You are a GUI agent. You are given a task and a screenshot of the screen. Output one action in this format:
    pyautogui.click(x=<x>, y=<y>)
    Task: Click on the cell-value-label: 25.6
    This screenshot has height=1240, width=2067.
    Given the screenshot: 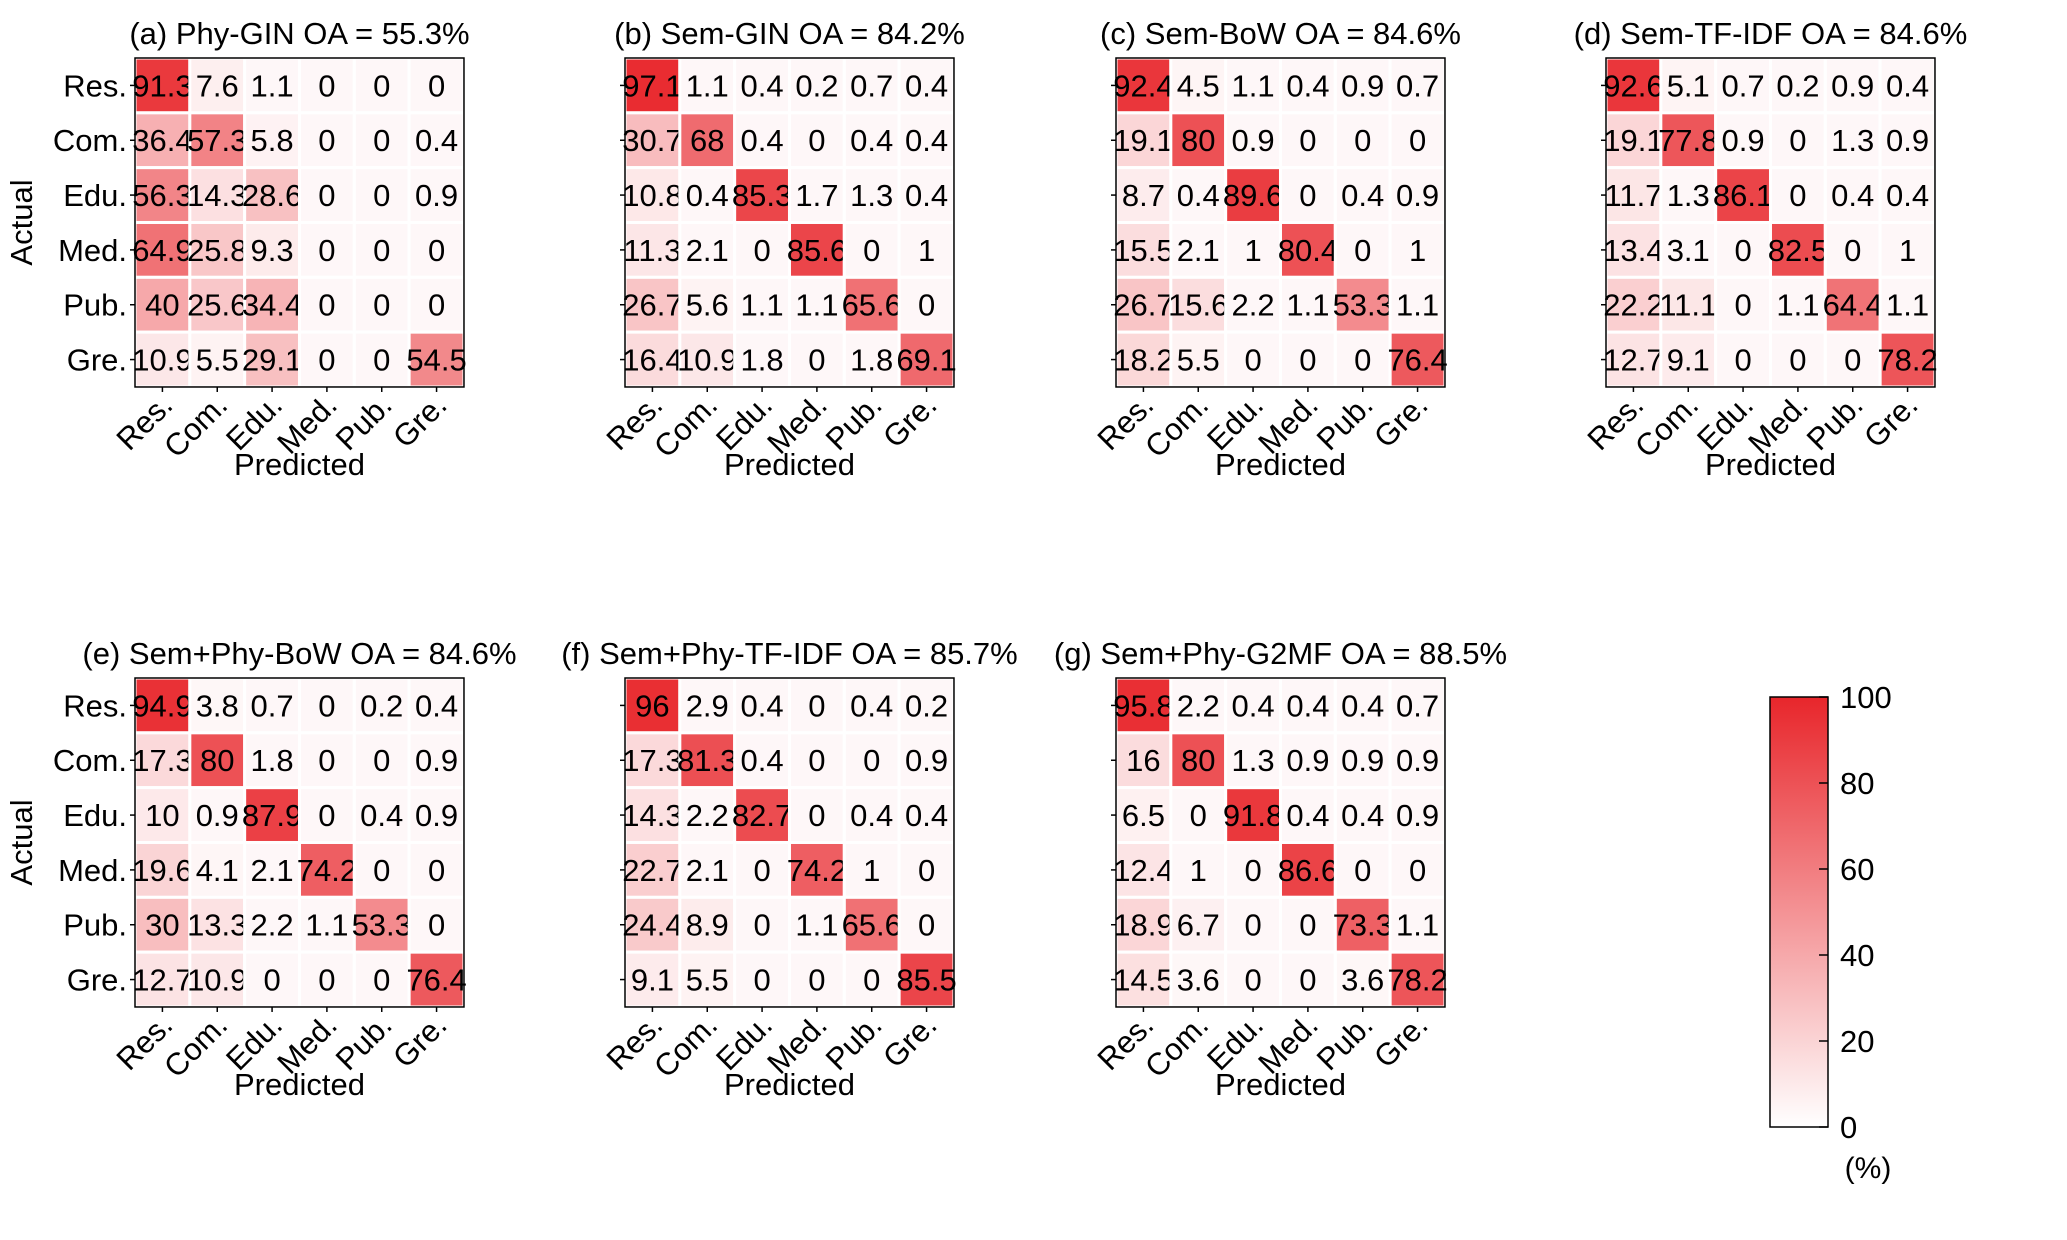 What is the action you would take?
    pyautogui.click(x=217, y=305)
    